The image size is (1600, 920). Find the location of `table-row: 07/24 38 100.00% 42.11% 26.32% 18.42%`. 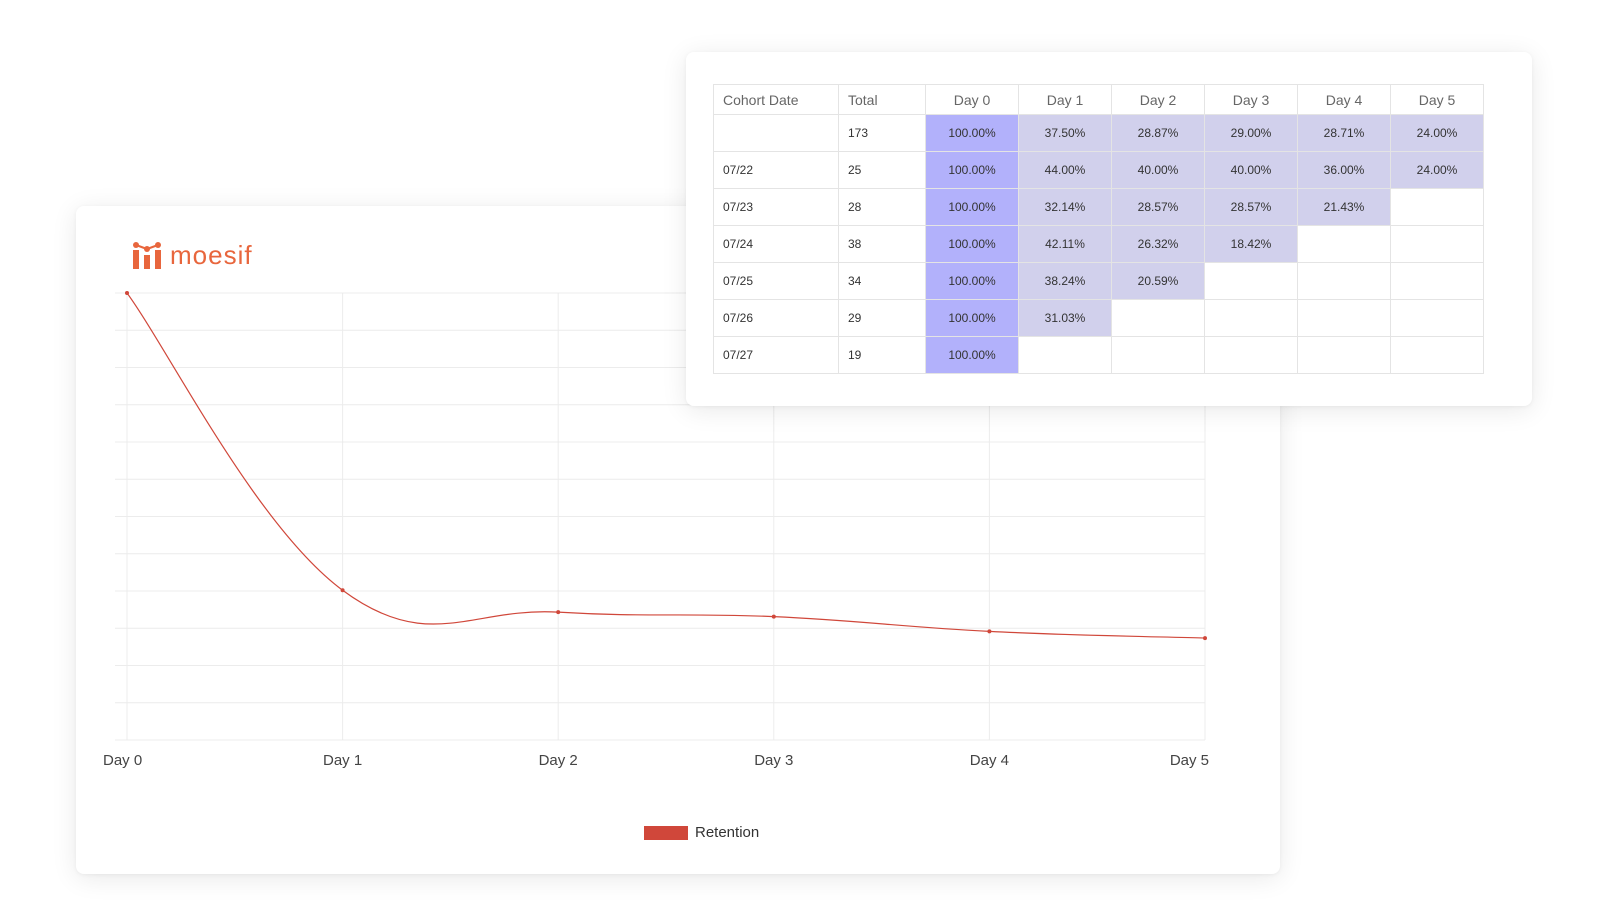

table-row: 07/24 38 100.00% 42.11% 26.32% 18.42% is located at coordinates (1098, 244).